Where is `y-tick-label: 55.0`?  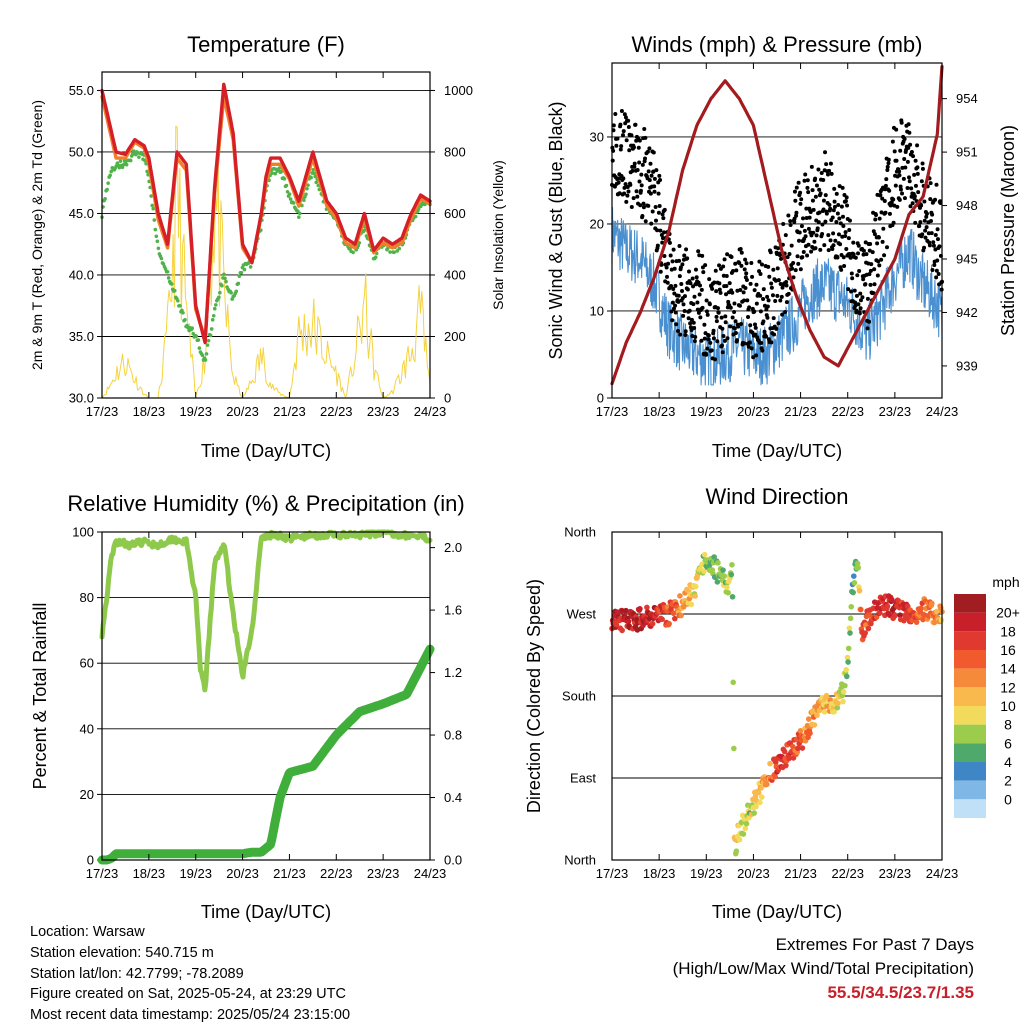
y-tick-label: 55.0 is located at coordinates (81, 90).